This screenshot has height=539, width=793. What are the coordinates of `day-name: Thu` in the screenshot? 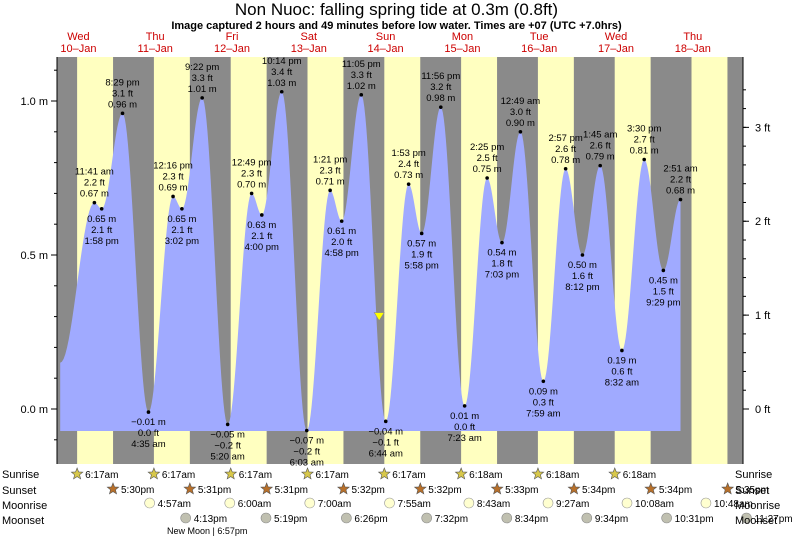 It's located at (692, 37).